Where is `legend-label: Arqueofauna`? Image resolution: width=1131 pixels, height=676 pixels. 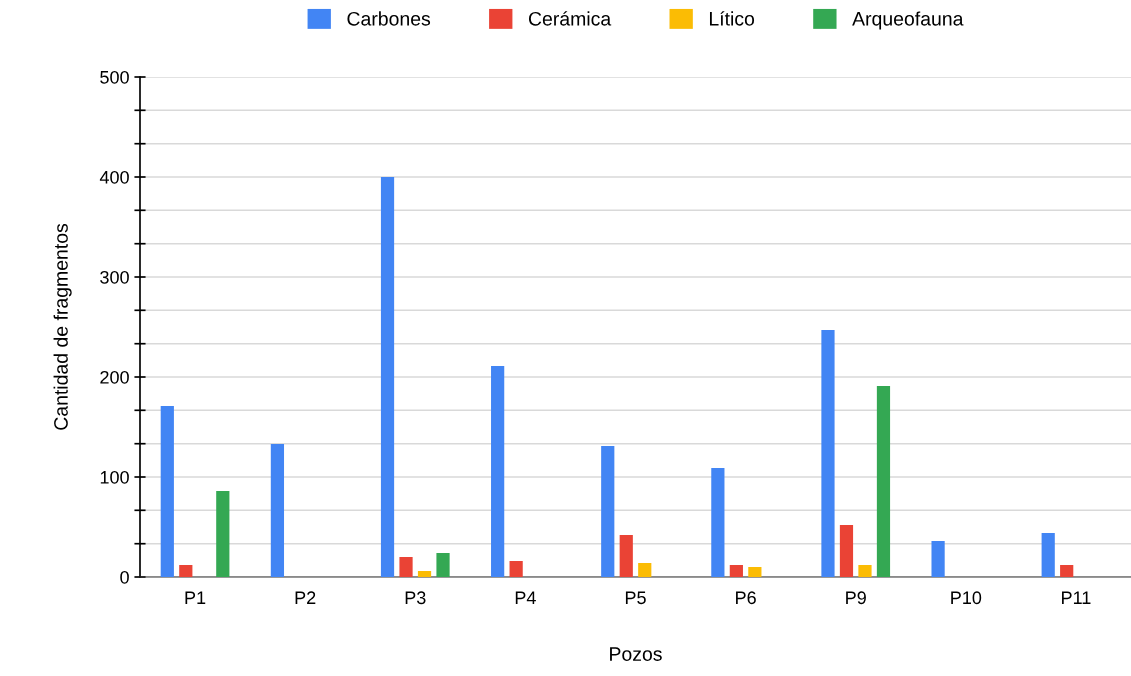
legend-label: Arqueofauna is located at coordinates (908, 20).